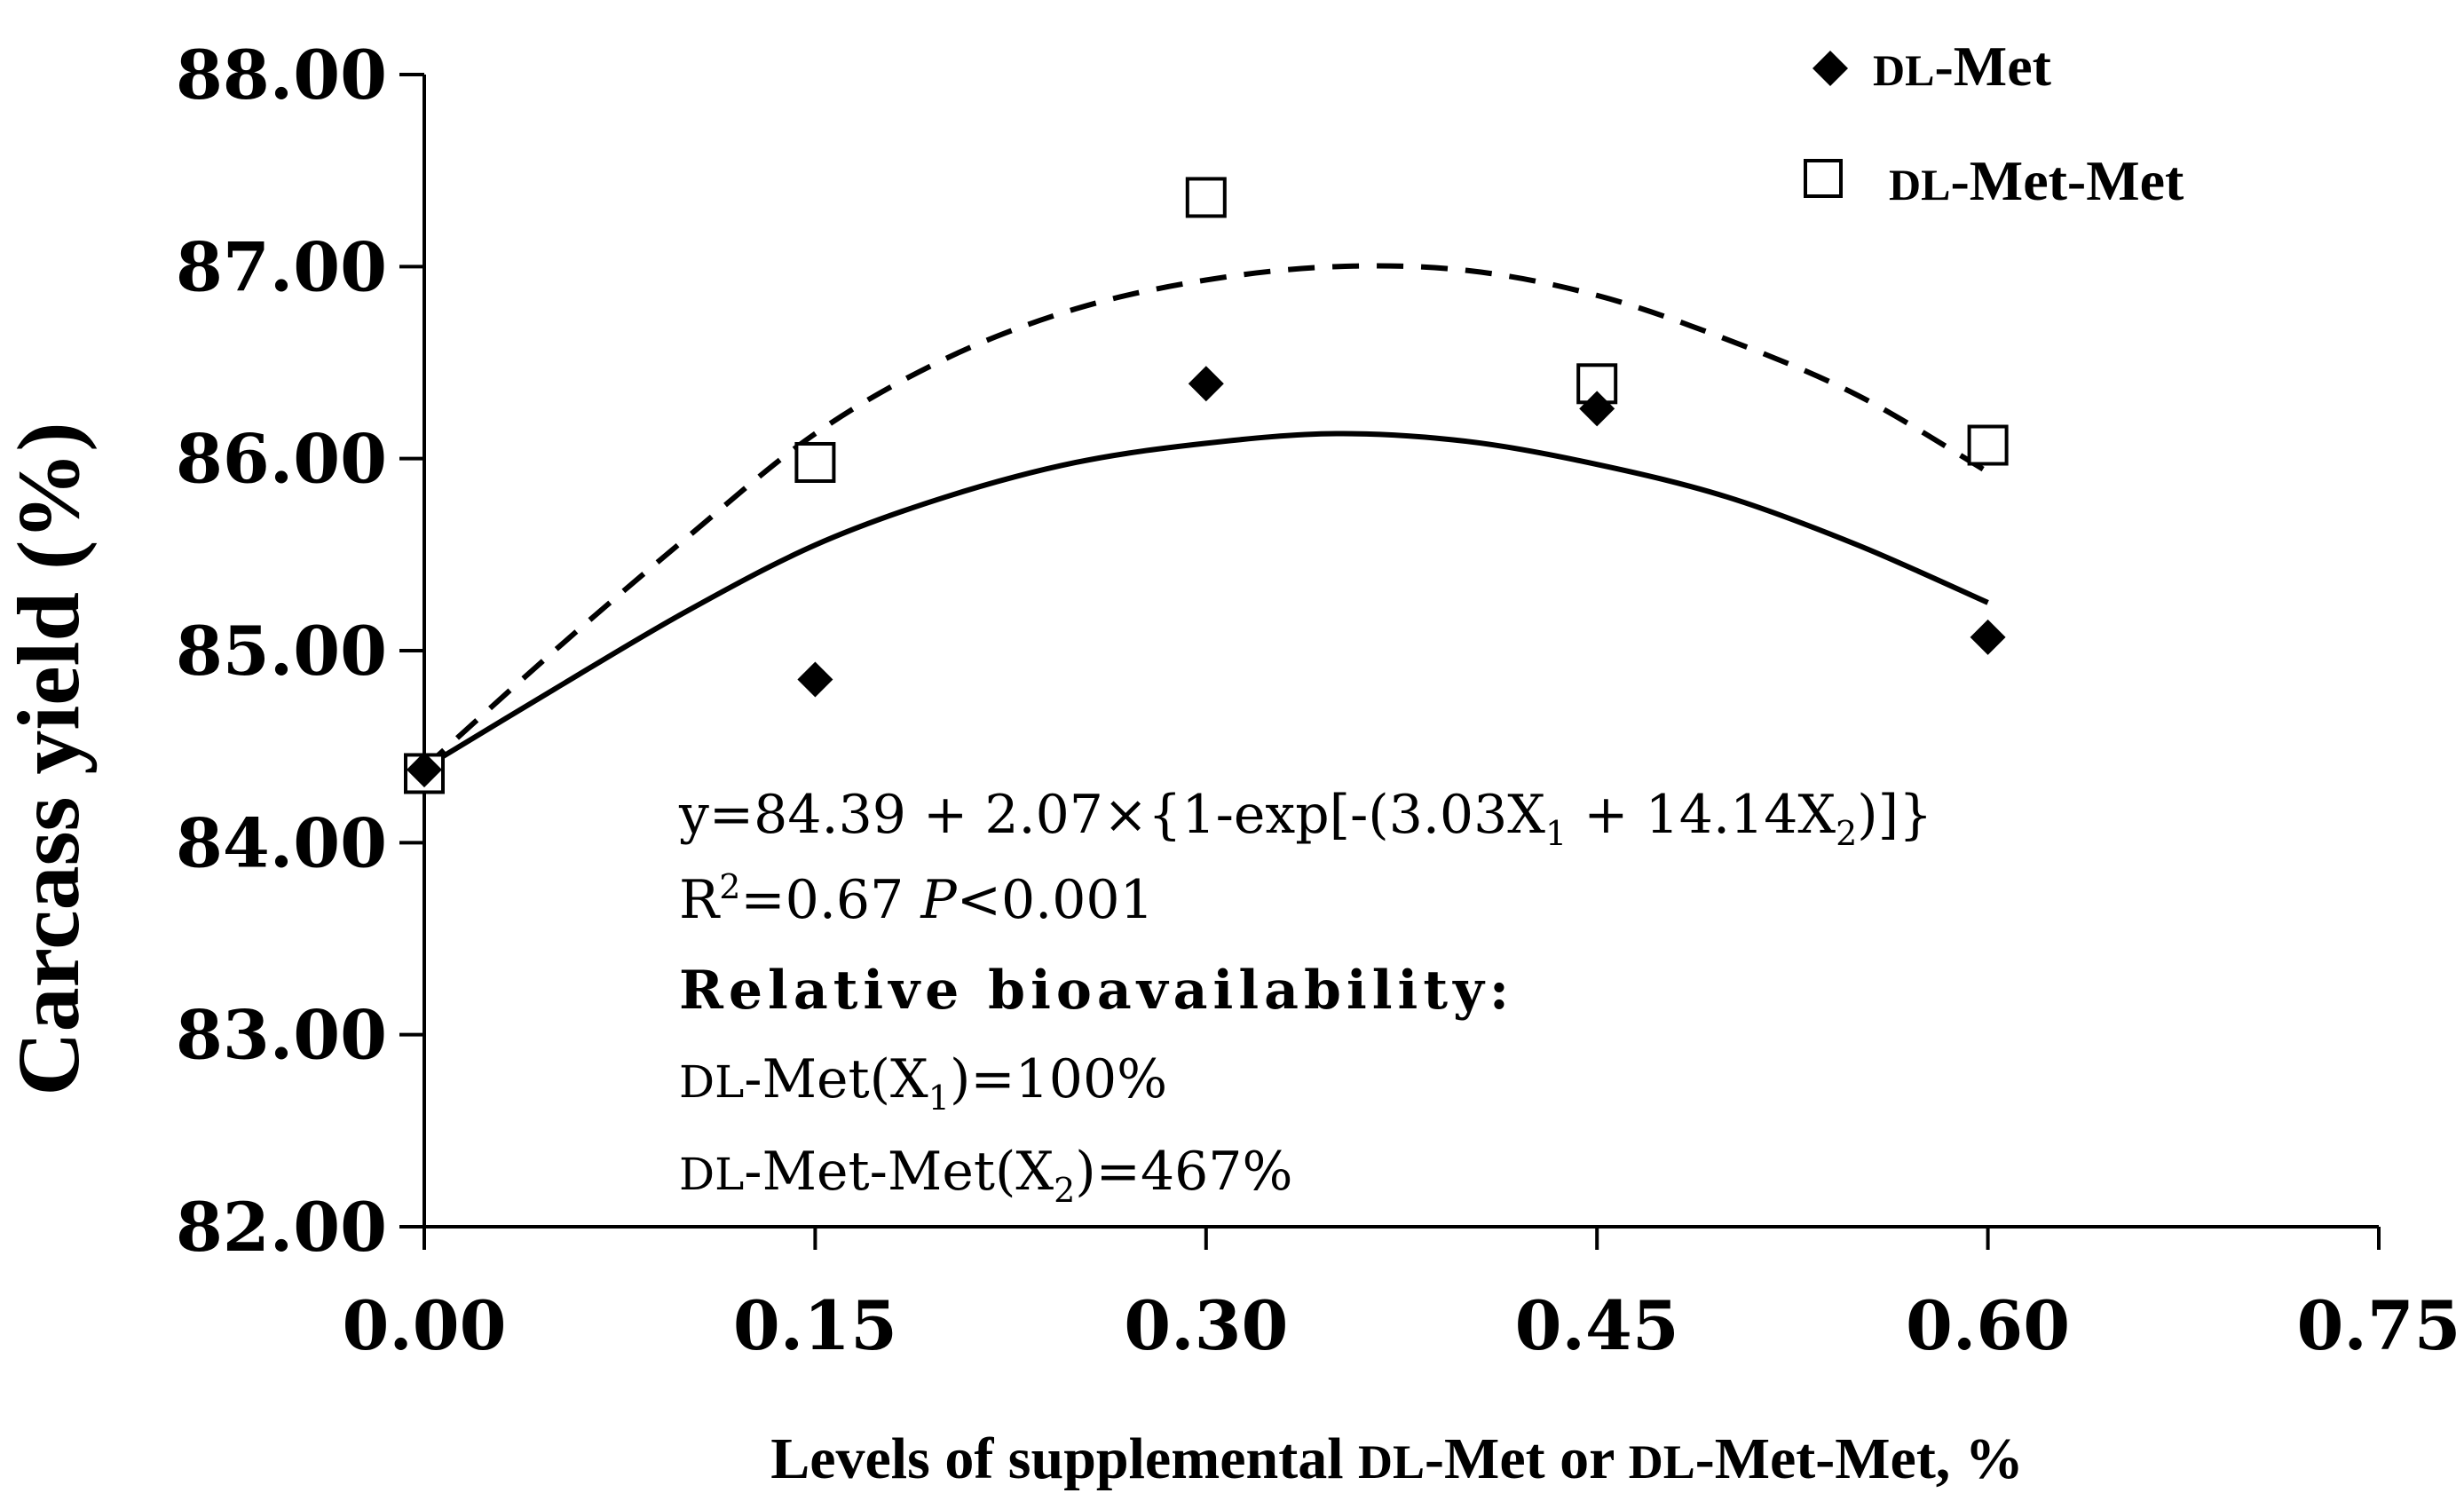 This screenshot has width=2464, height=1509. Describe the element at coordinates (1830, 68) in the screenshot. I see `legend-diamond-marker` at that location.